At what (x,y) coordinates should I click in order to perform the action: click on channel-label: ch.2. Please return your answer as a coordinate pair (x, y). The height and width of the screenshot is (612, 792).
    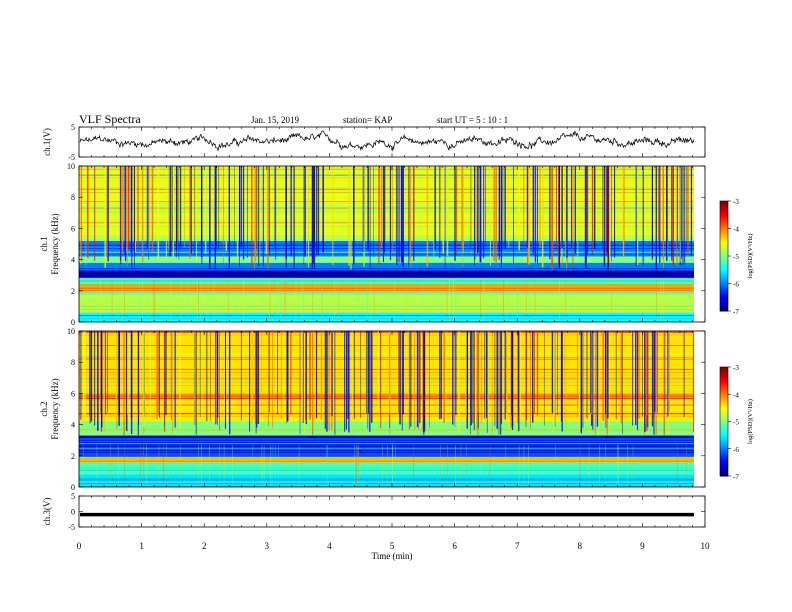
    Looking at the image, I should click on (44, 408).